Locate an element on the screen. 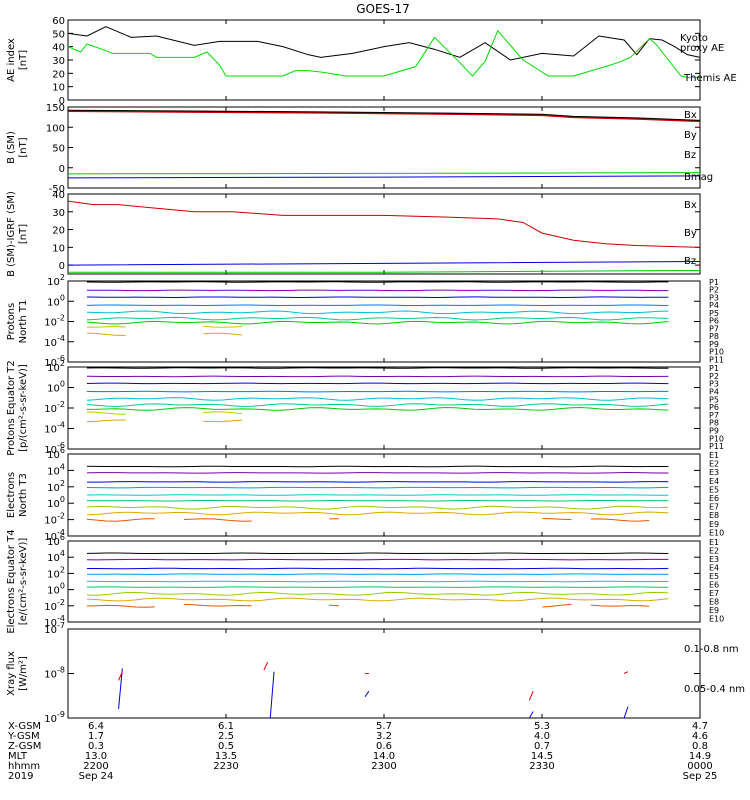 This screenshot has height=800, width=750. y-tick-label: 10⁴ is located at coordinates (56, 556).